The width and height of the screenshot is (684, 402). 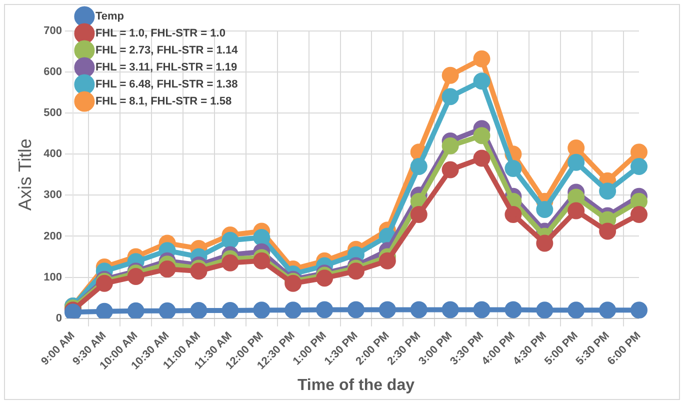 What do you see at coordinates (166, 84) in the screenshot?
I see `legend-label: FHL = 6.48, FHL-STR = 1.38` at bounding box center [166, 84].